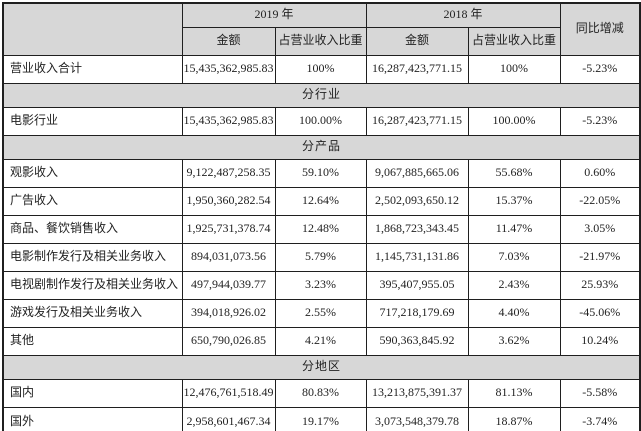 Image resolution: width=641 pixels, height=431 pixels. Describe the element at coordinates (417, 257) in the screenshot. I see `amount-2018: 1,145,731,131.86` at that location.